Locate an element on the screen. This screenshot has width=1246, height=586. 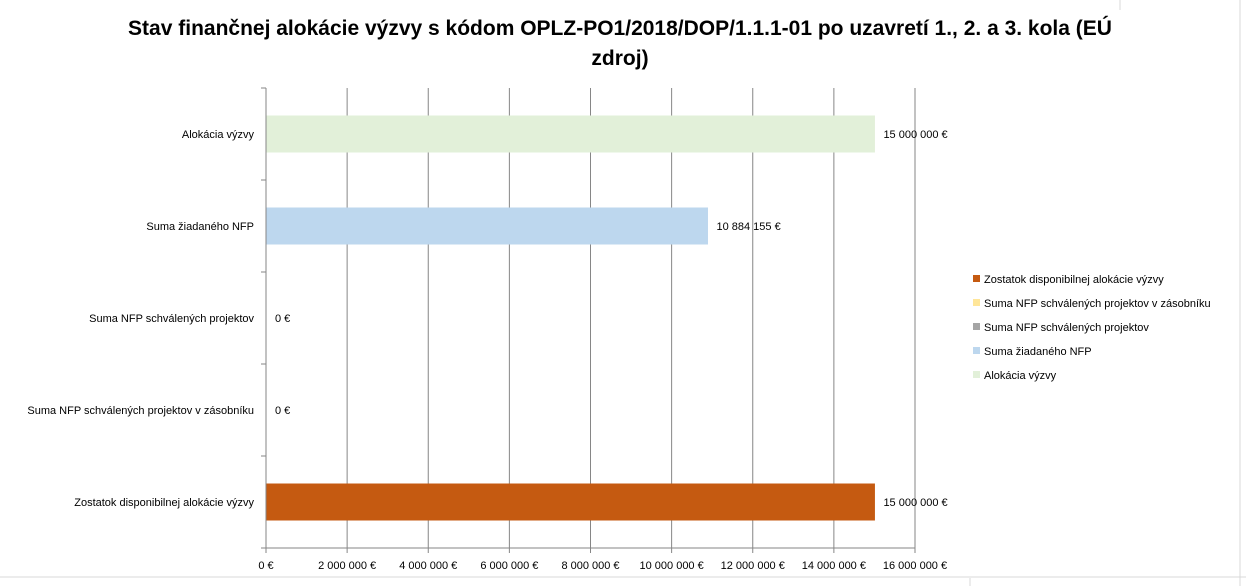
category-label: Suma NFP schválených projektov is located at coordinates (171, 319).